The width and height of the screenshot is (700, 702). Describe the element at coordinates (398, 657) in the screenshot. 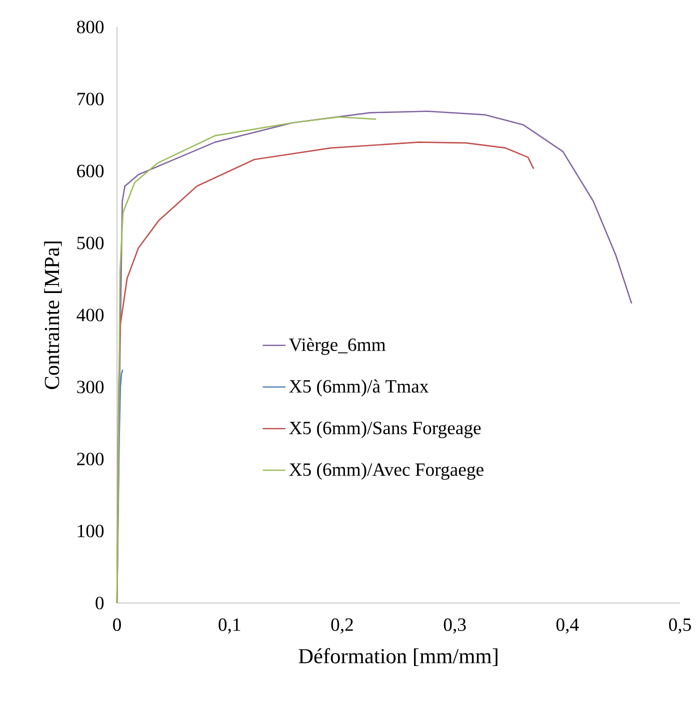

I see `x-axis-title: Déformation [mm/mm]` at that location.